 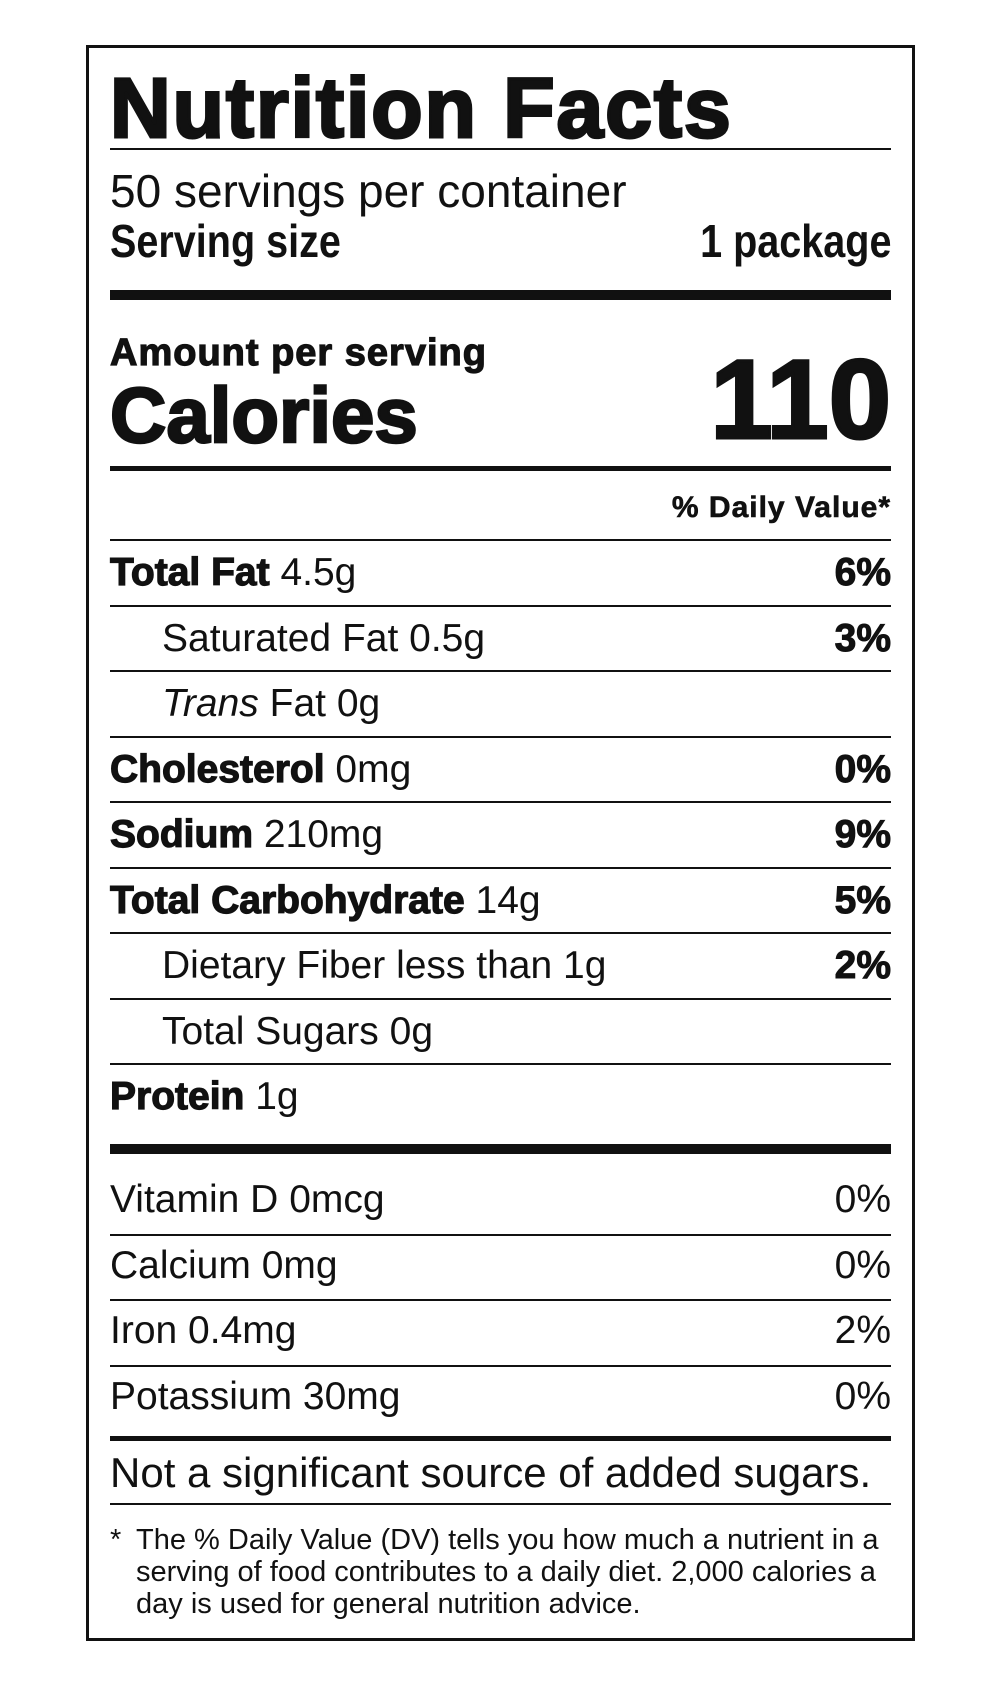 What do you see at coordinates (274, 965) in the screenshot?
I see `nutrient-name: Dietary Fiber` at bounding box center [274, 965].